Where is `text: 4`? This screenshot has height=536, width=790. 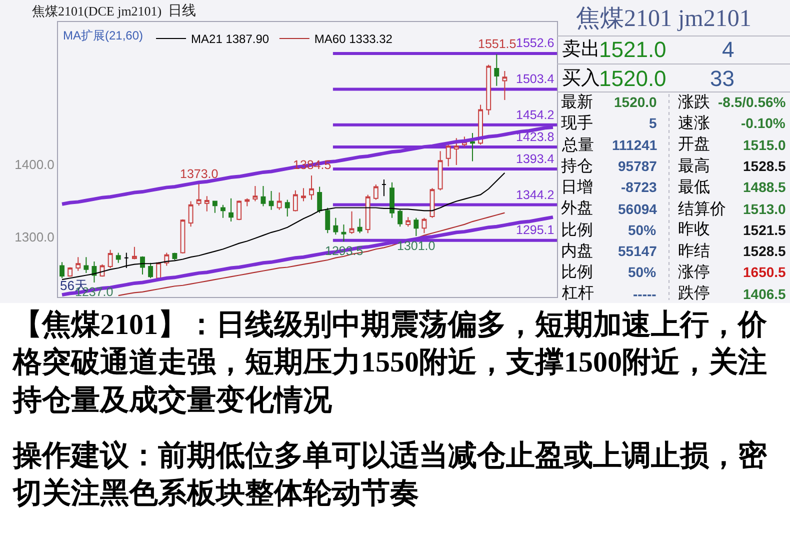 text: 4 is located at coordinates (728, 49).